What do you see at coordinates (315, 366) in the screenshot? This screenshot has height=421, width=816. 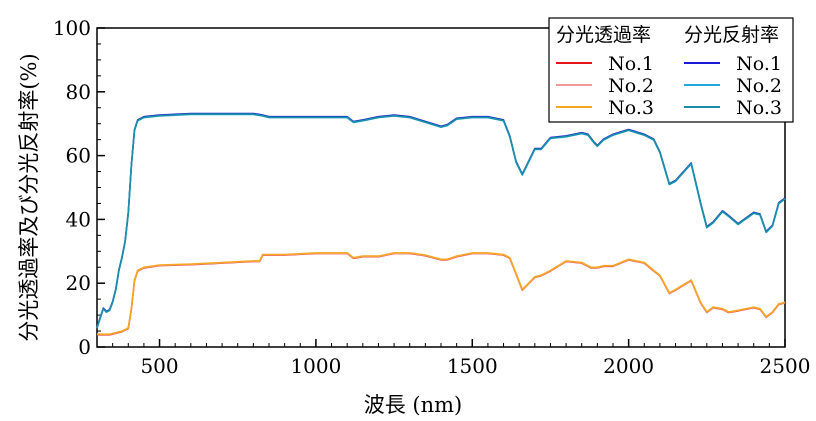 I see `x-tick-label: 1000` at bounding box center [315, 366].